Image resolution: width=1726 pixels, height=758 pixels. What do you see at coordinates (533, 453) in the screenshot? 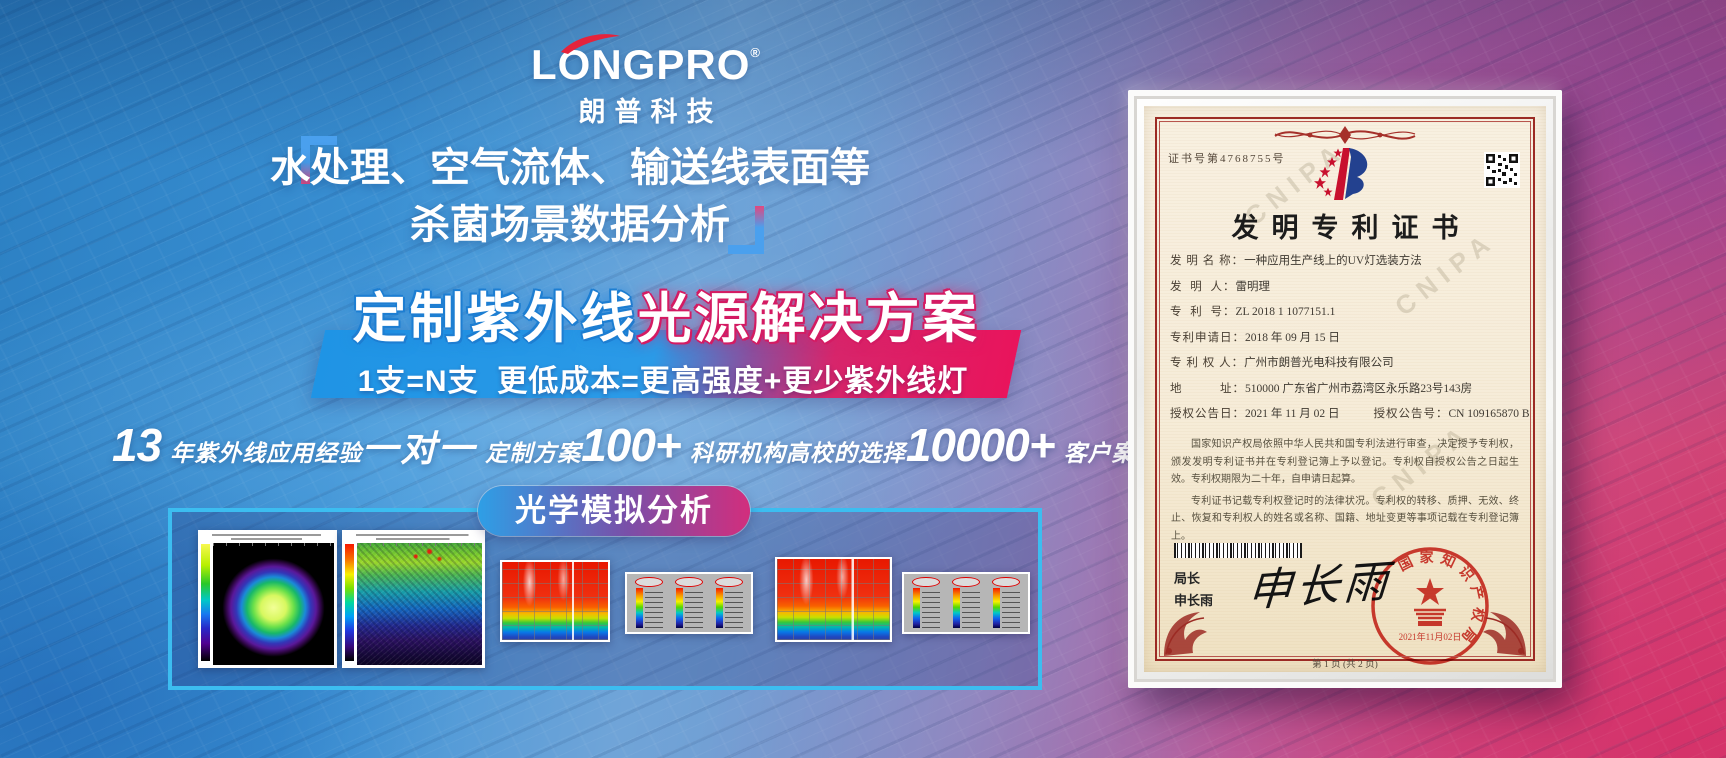
I see `stat-label: 定制方案` at bounding box center [533, 453].